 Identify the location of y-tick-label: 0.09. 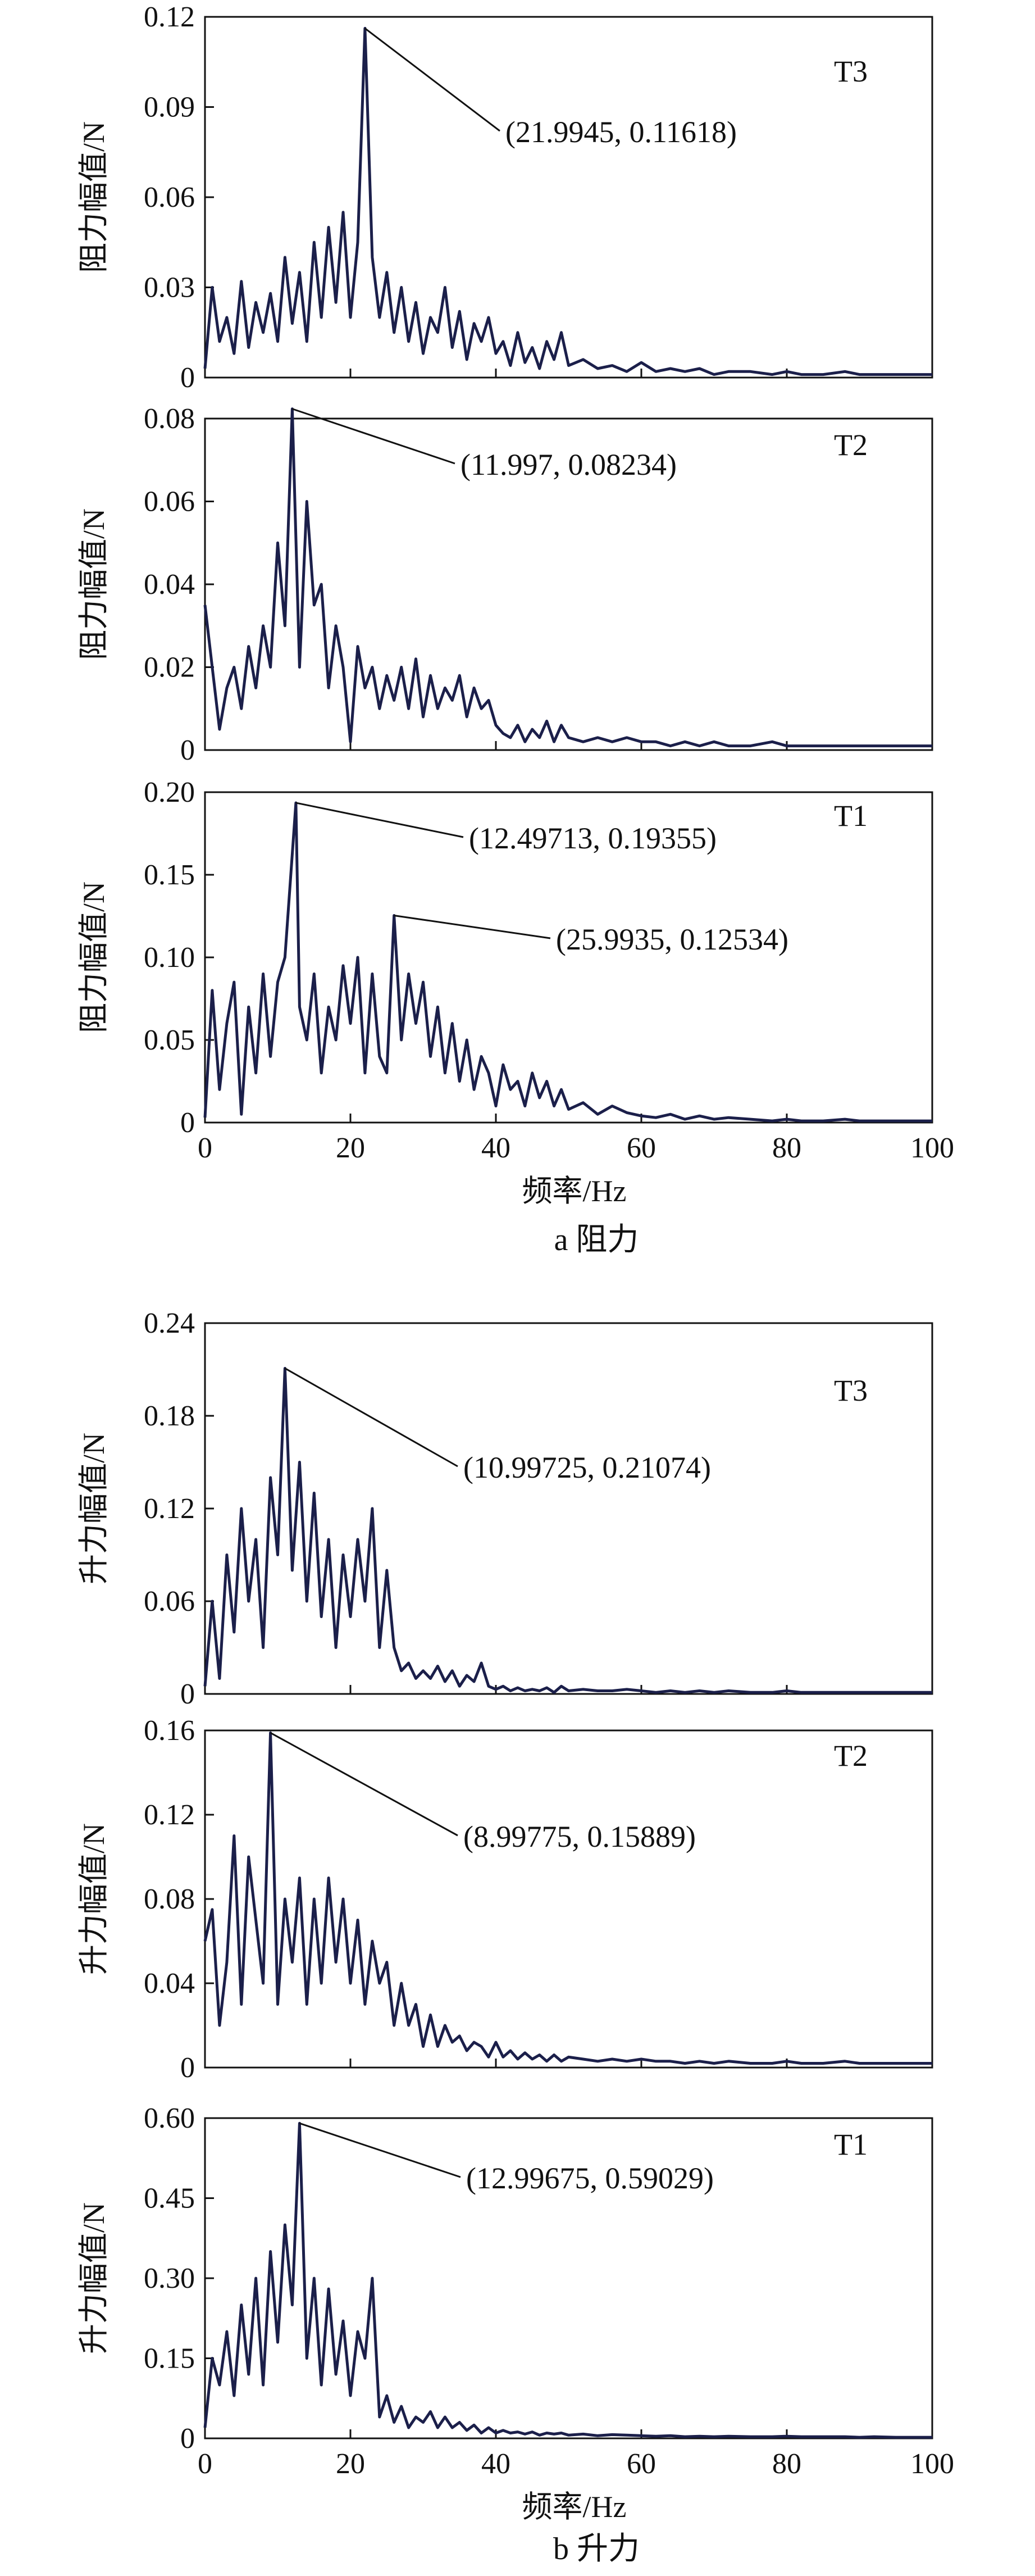
(169, 108).